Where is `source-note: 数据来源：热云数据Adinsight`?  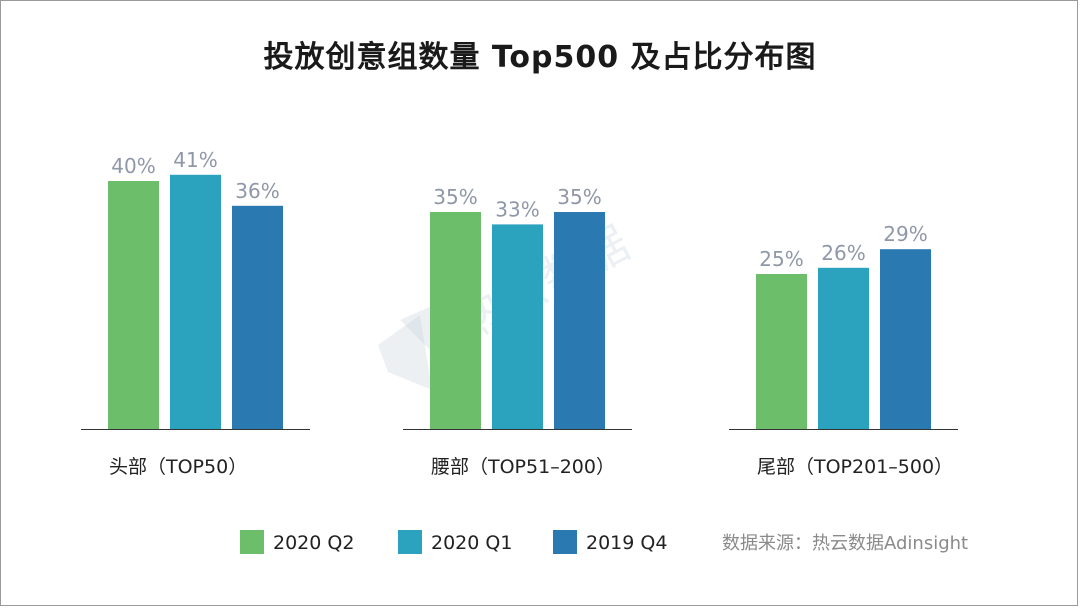 source-note: 数据来源：热云数据Adinsight is located at coordinates (845, 543).